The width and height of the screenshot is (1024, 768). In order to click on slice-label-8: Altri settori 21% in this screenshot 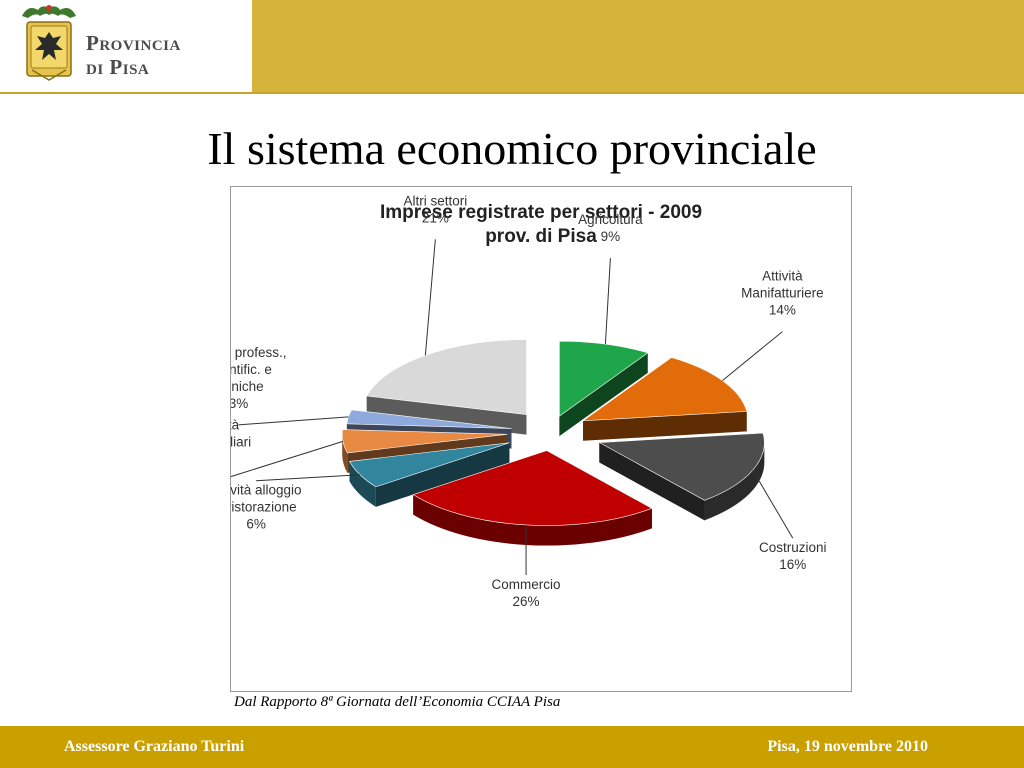, I will do `click(435, 209)`.